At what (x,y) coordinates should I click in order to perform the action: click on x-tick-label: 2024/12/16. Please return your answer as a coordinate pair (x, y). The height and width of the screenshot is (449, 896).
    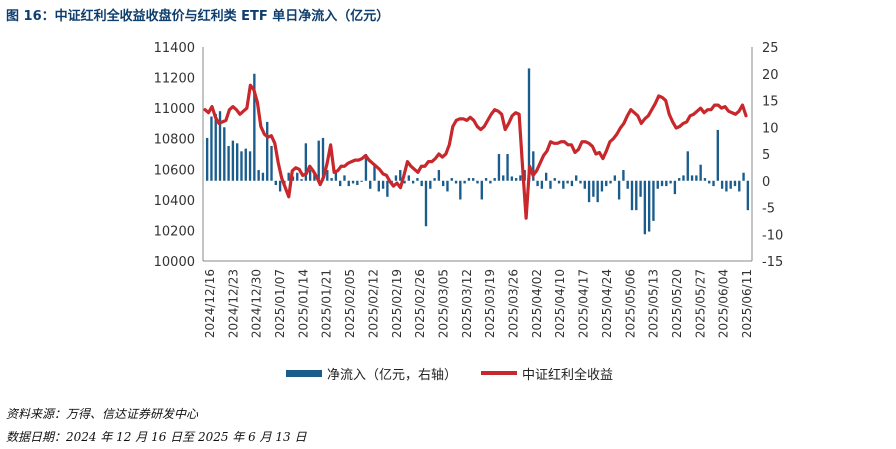
    Looking at the image, I should click on (210, 303).